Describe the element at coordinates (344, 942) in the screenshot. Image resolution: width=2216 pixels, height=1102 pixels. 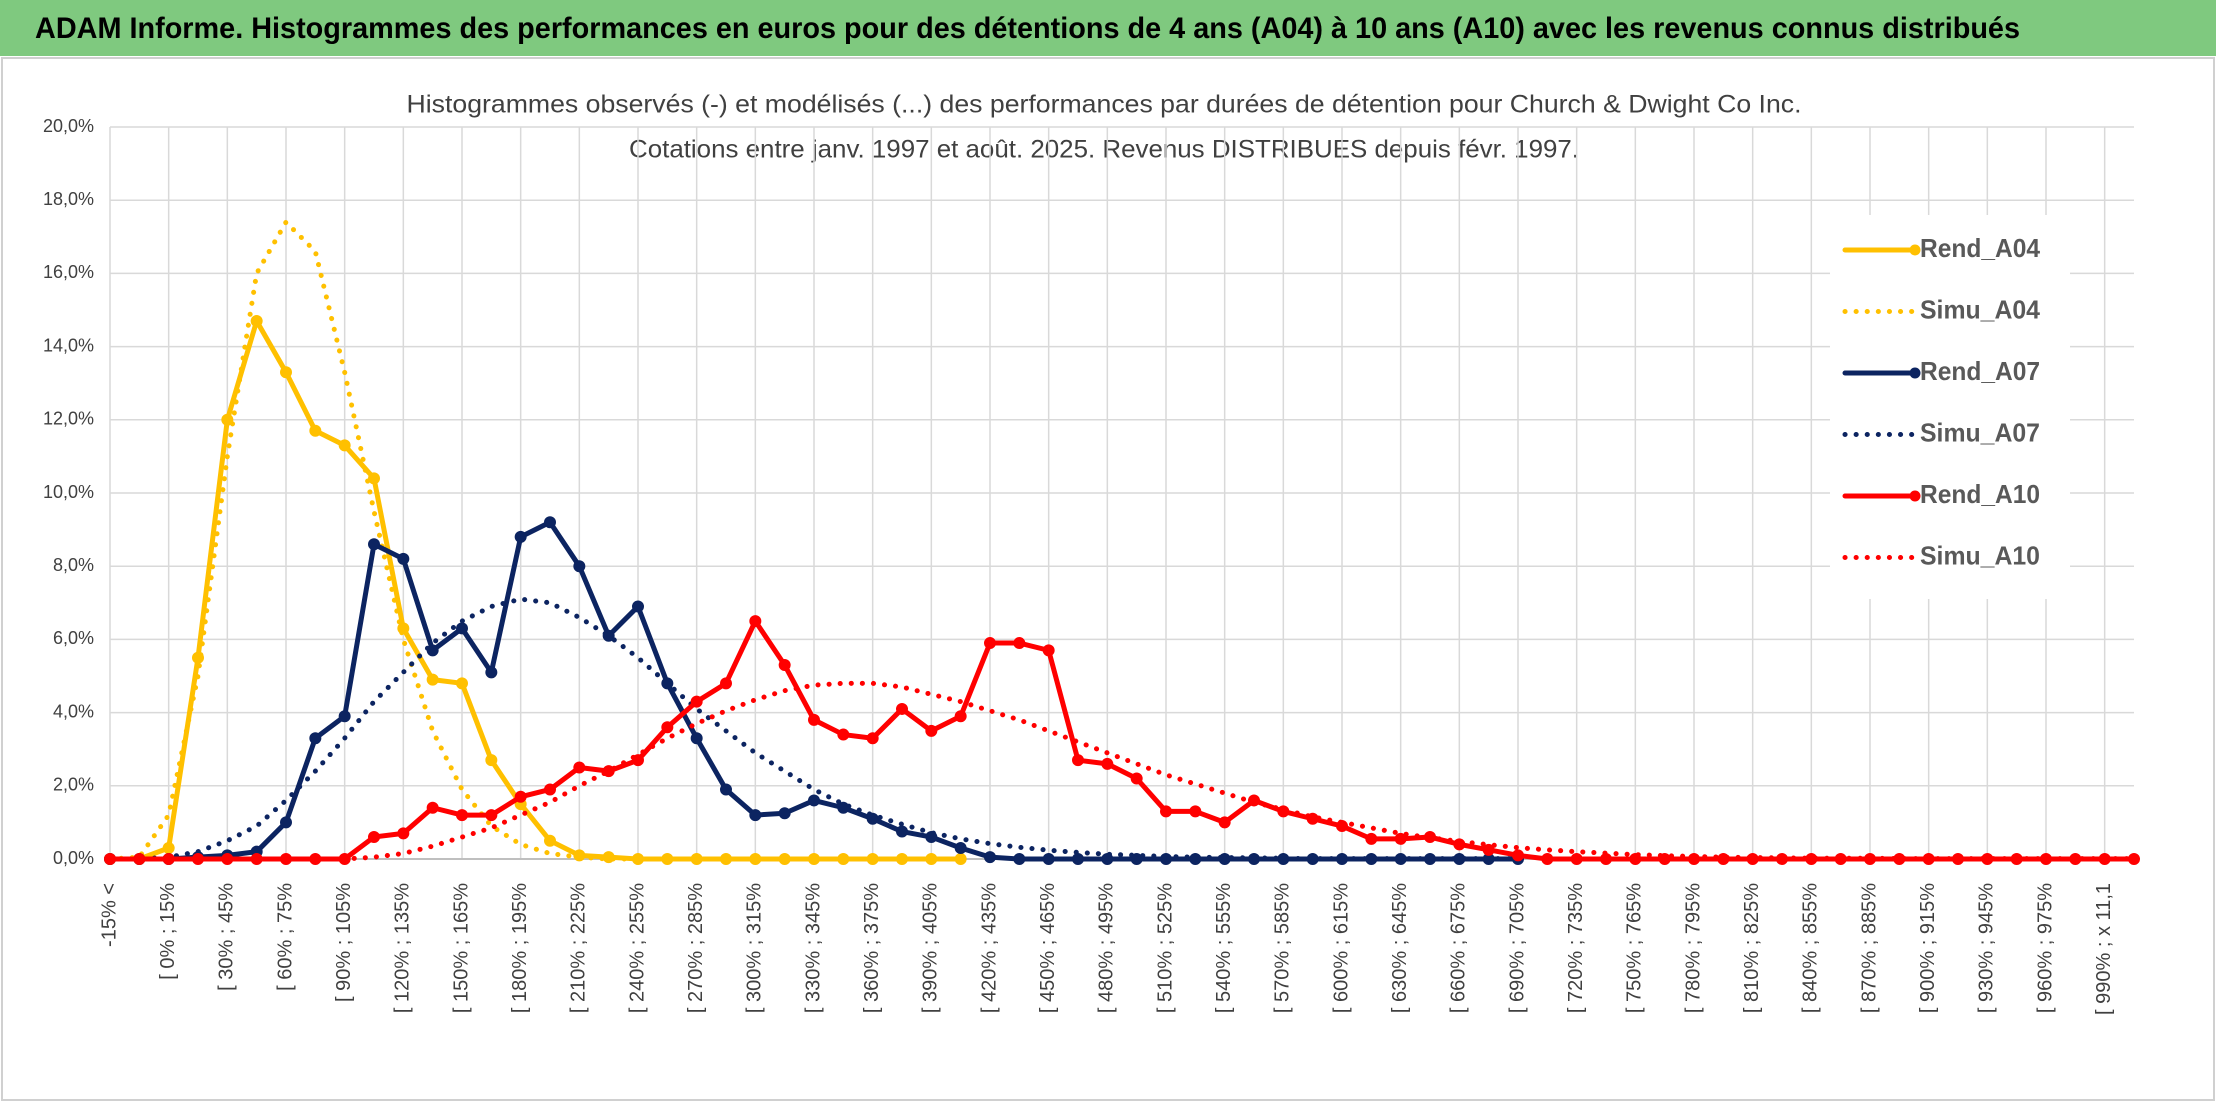
I see `x-tick-label: [ 90% ; 105%` at that location.